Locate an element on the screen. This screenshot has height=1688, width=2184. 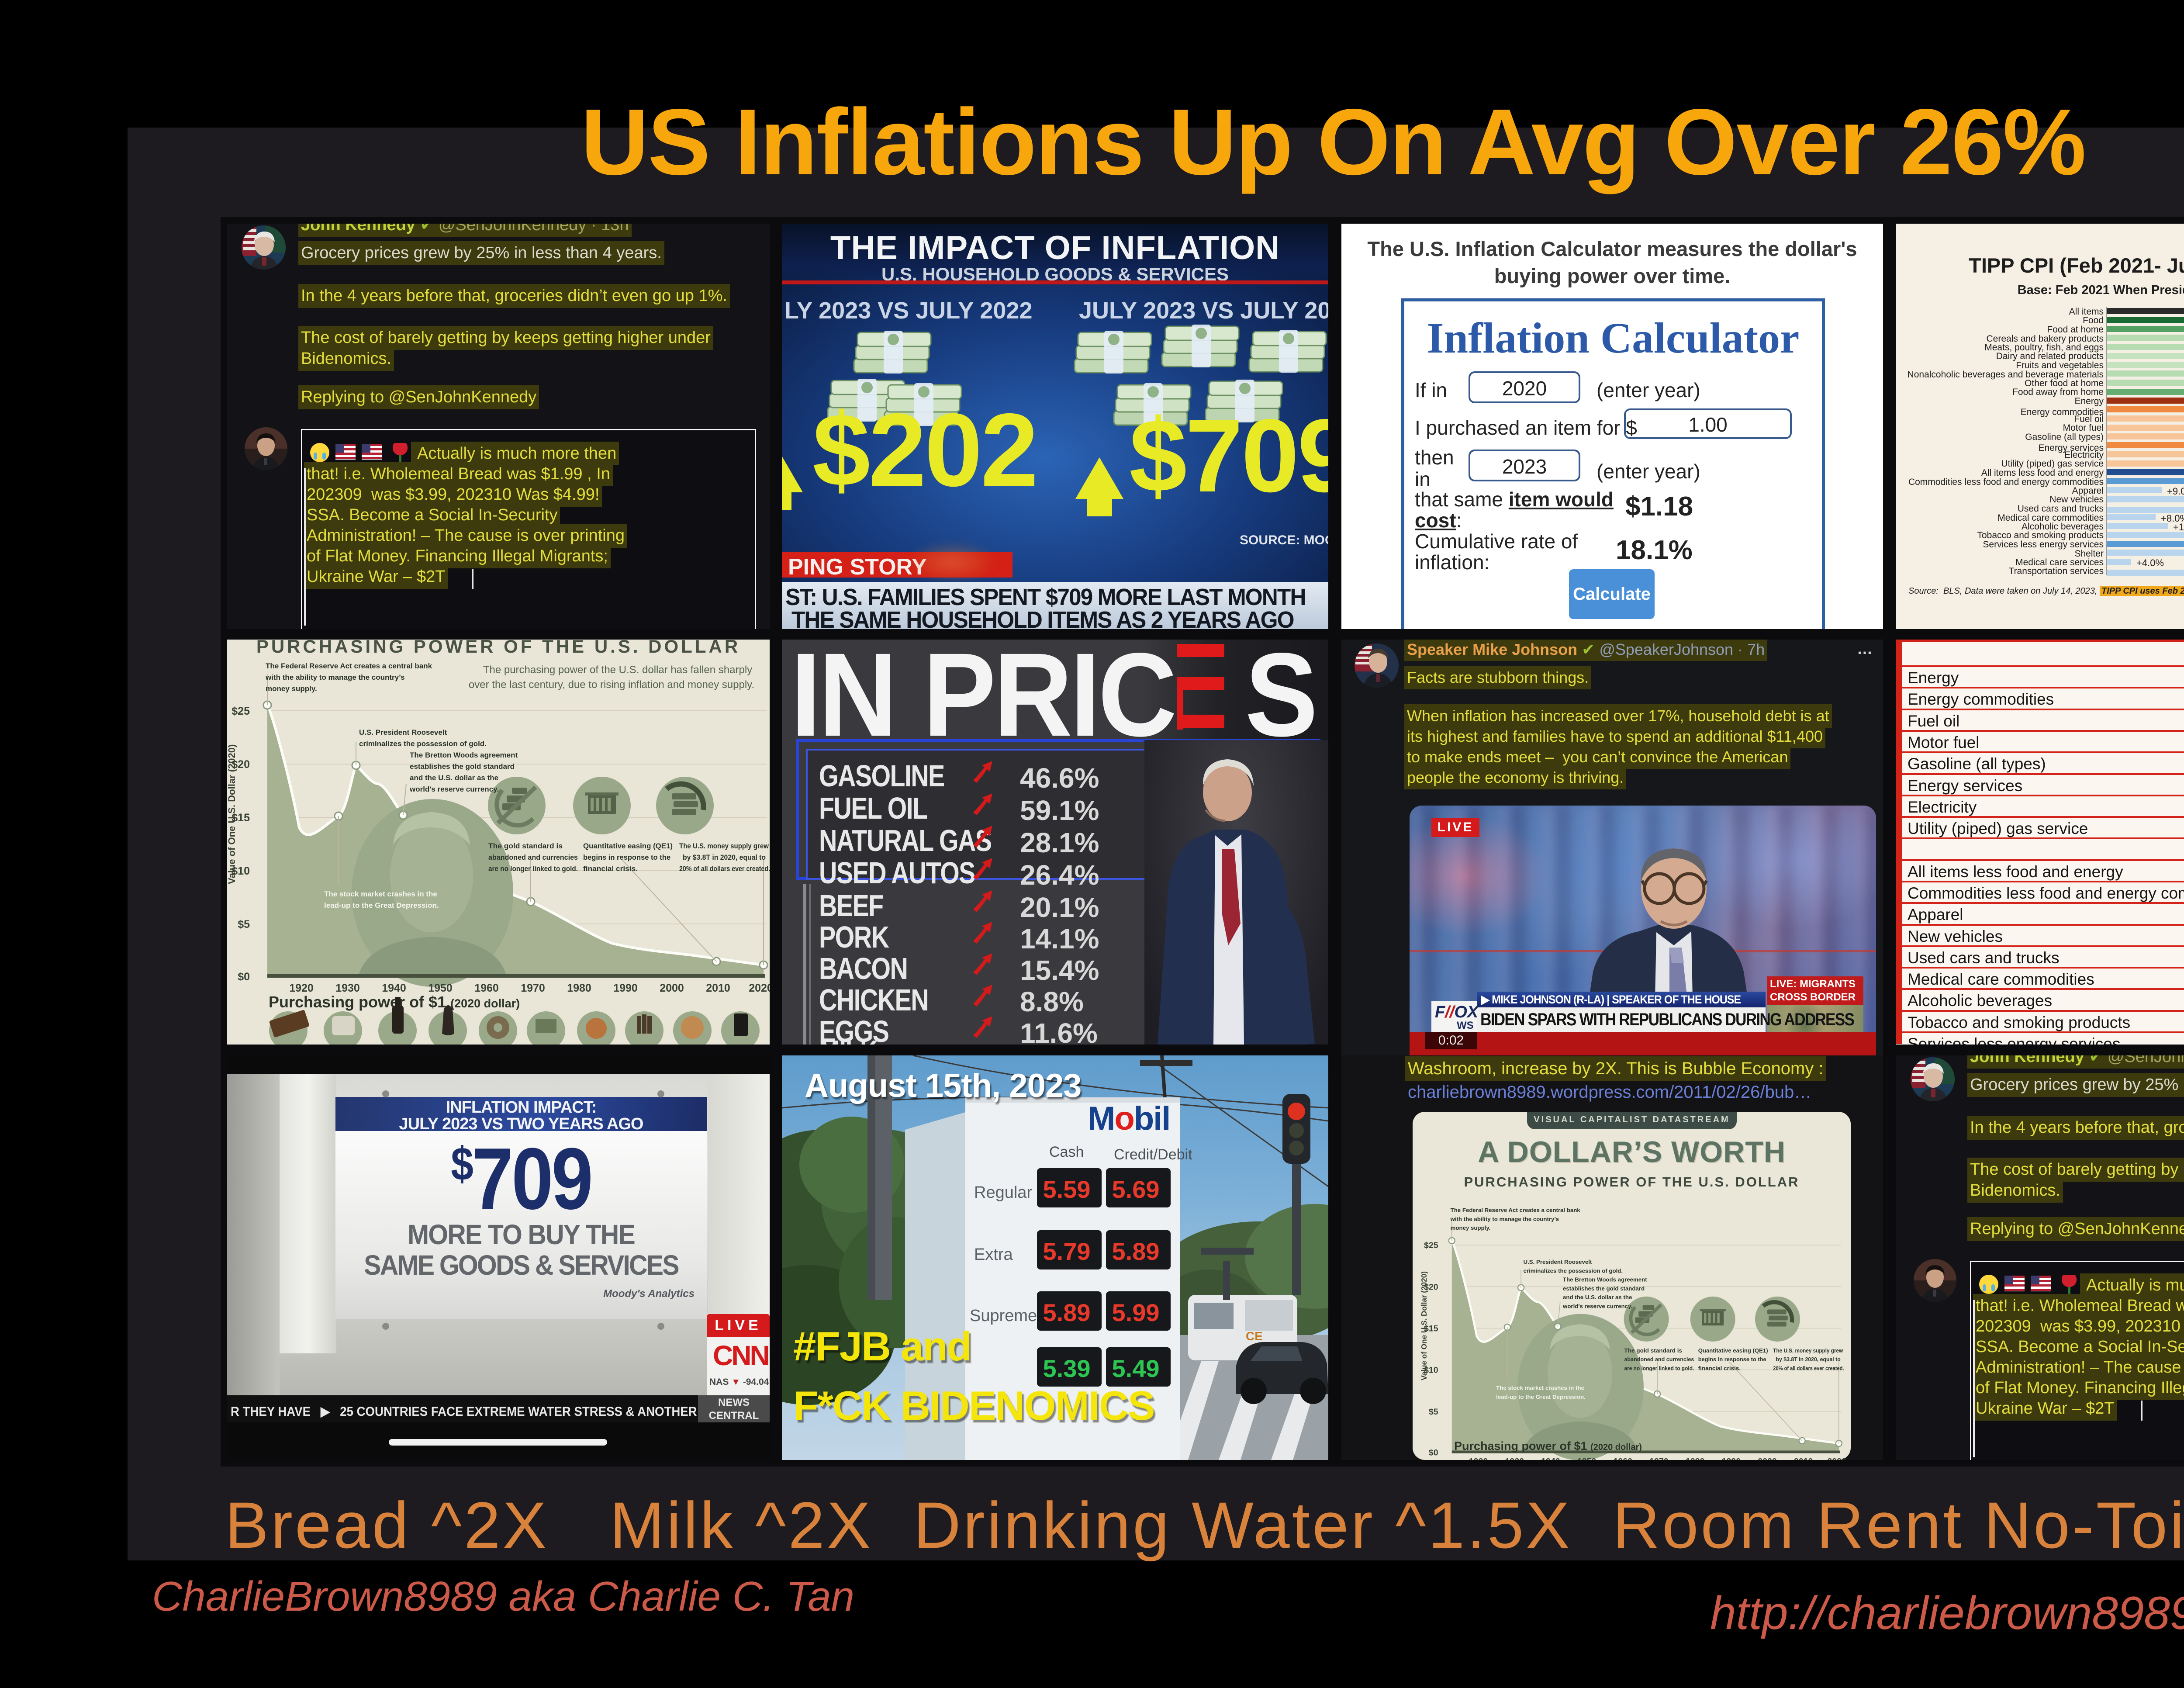
svg-text: 5.99 is located at coordinates (1136, 1312).